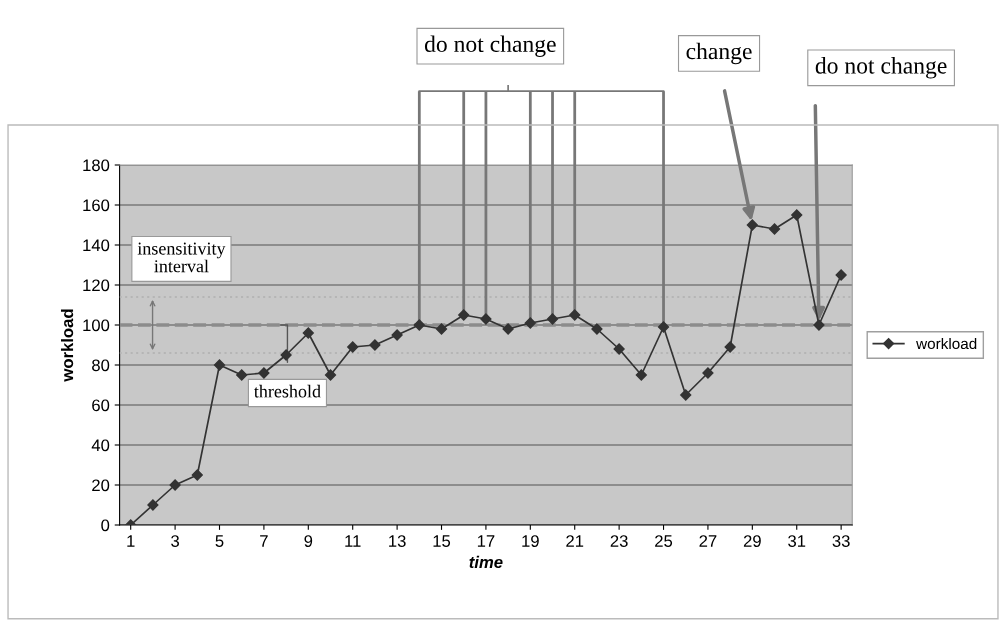 Image resolution: width=1005 pixels, height=625 pixels. I want to click on y-tick-label: 0, so click(105, 525).